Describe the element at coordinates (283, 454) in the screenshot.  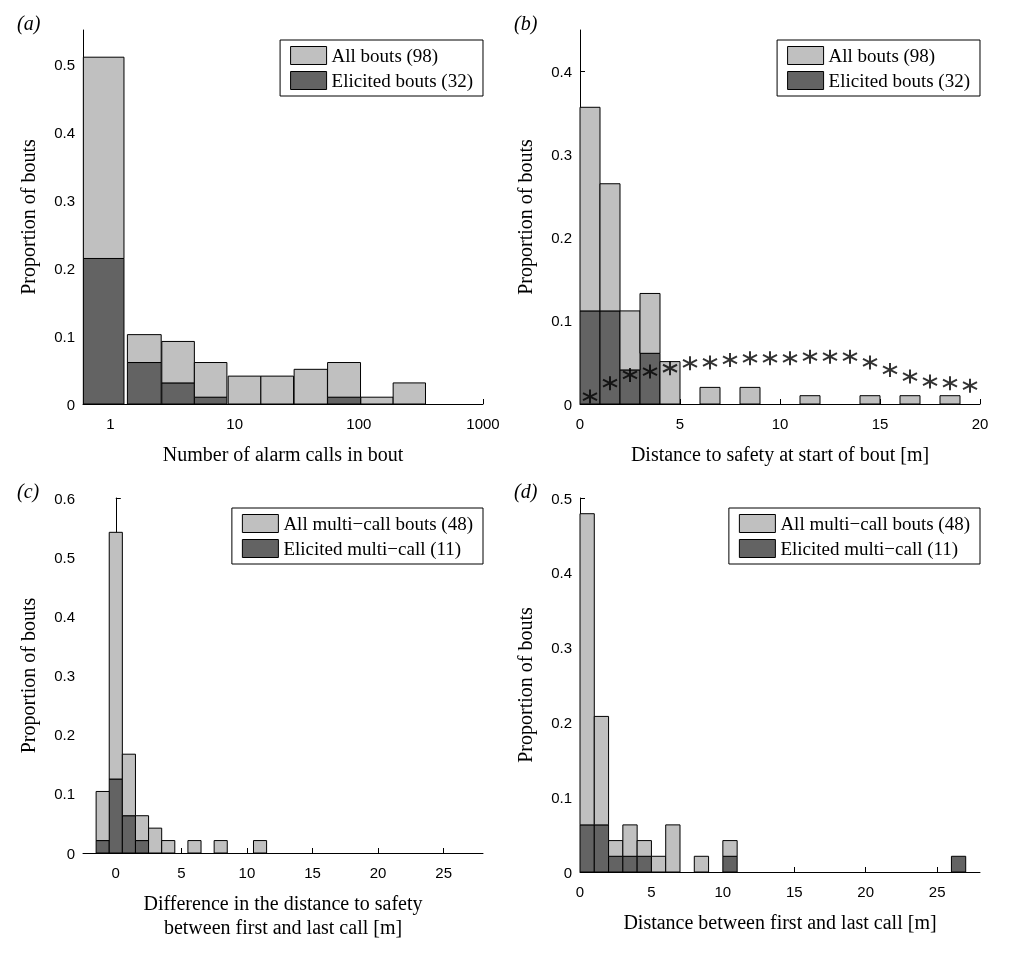
I see `x-axis-title: Number of alarm calls in bout` at that location.